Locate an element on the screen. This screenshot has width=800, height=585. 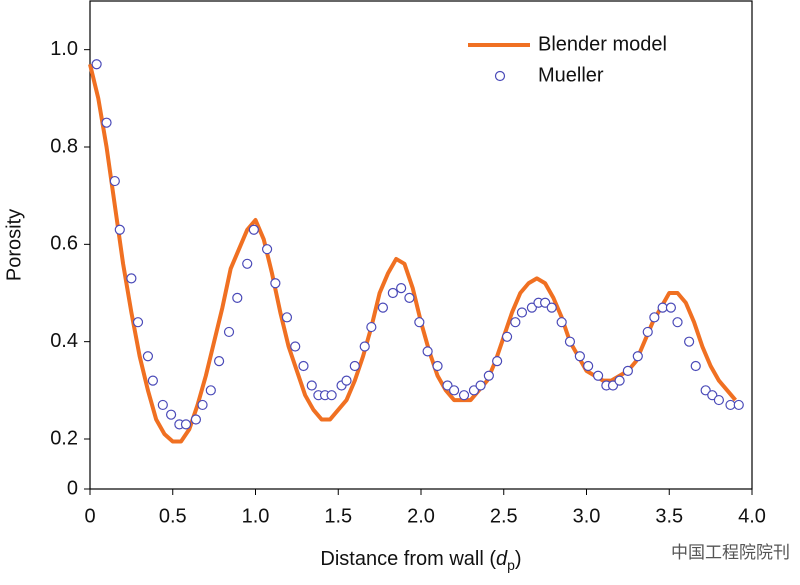
y-tick-label: 1.0 is located at coordinates (64, 49).